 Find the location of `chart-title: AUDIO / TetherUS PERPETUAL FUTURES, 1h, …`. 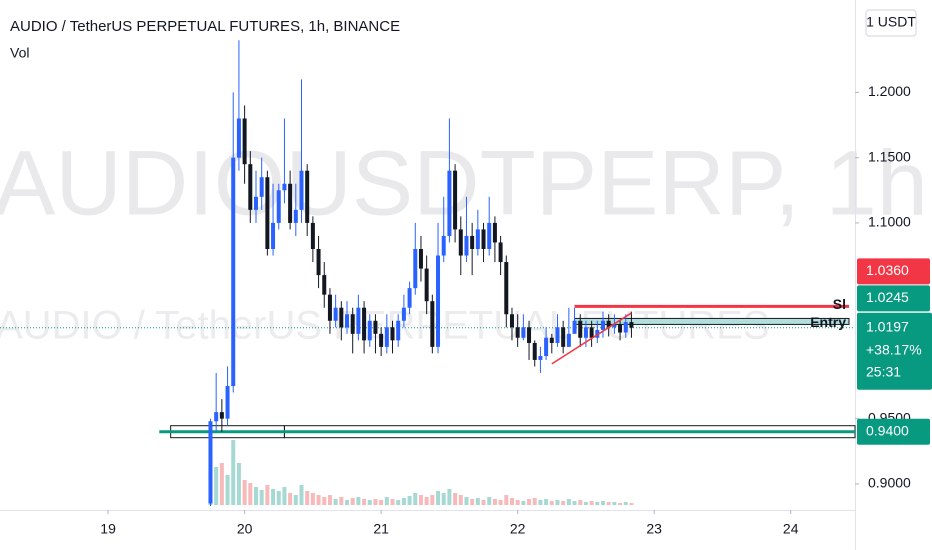

chart-title: AUDIO / TetherUS PERPETUAL FUTURES, 1h, … is located at coordinates (205, 26).